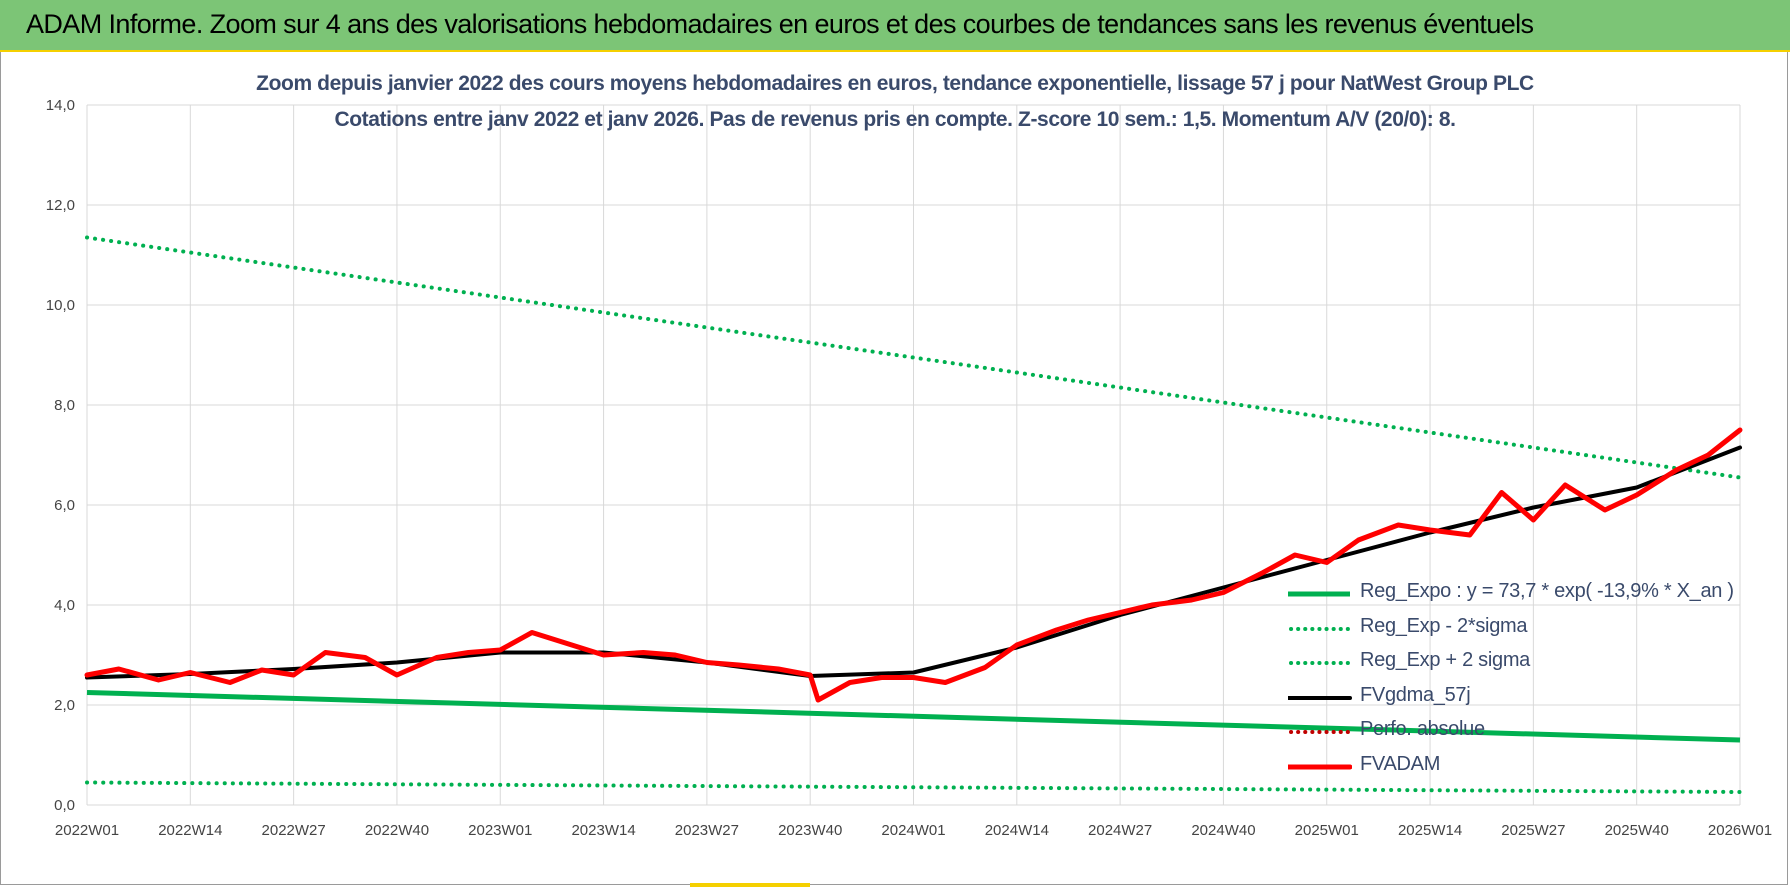  Describe the element at coordinates (64, 405) in the screenshot. I see `y-tick-label: 8,0` at that location.